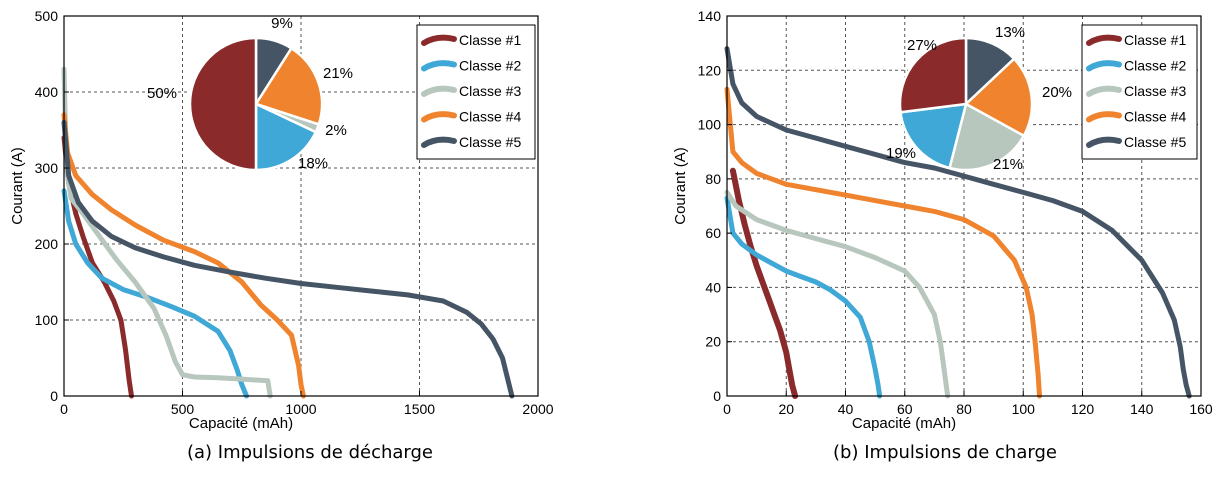 The image size is (1223, 495). Describe the element at coordinates (713, 179) in the screenshot. I see `y-tick-label: 80` at that location.